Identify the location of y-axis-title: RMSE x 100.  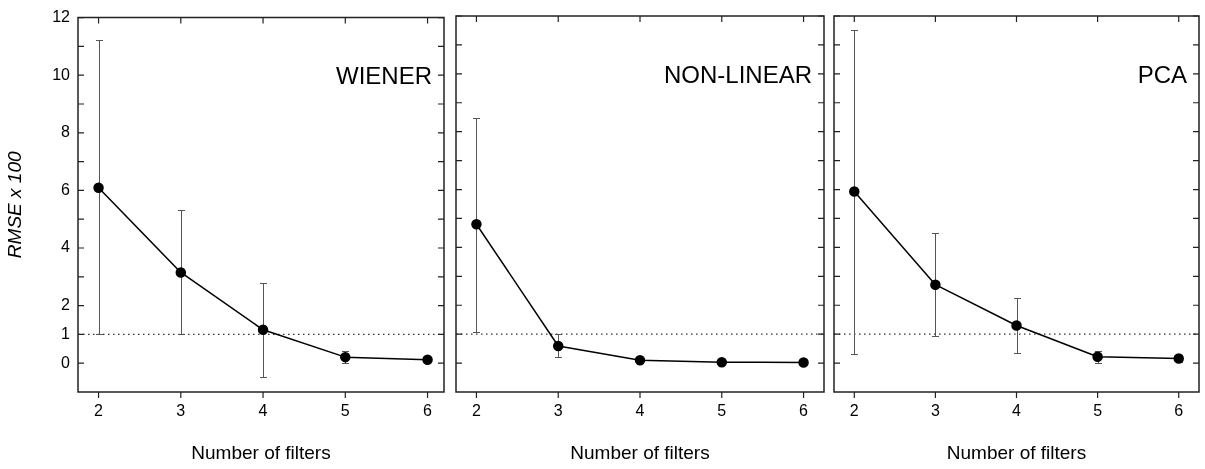
(14, 205).